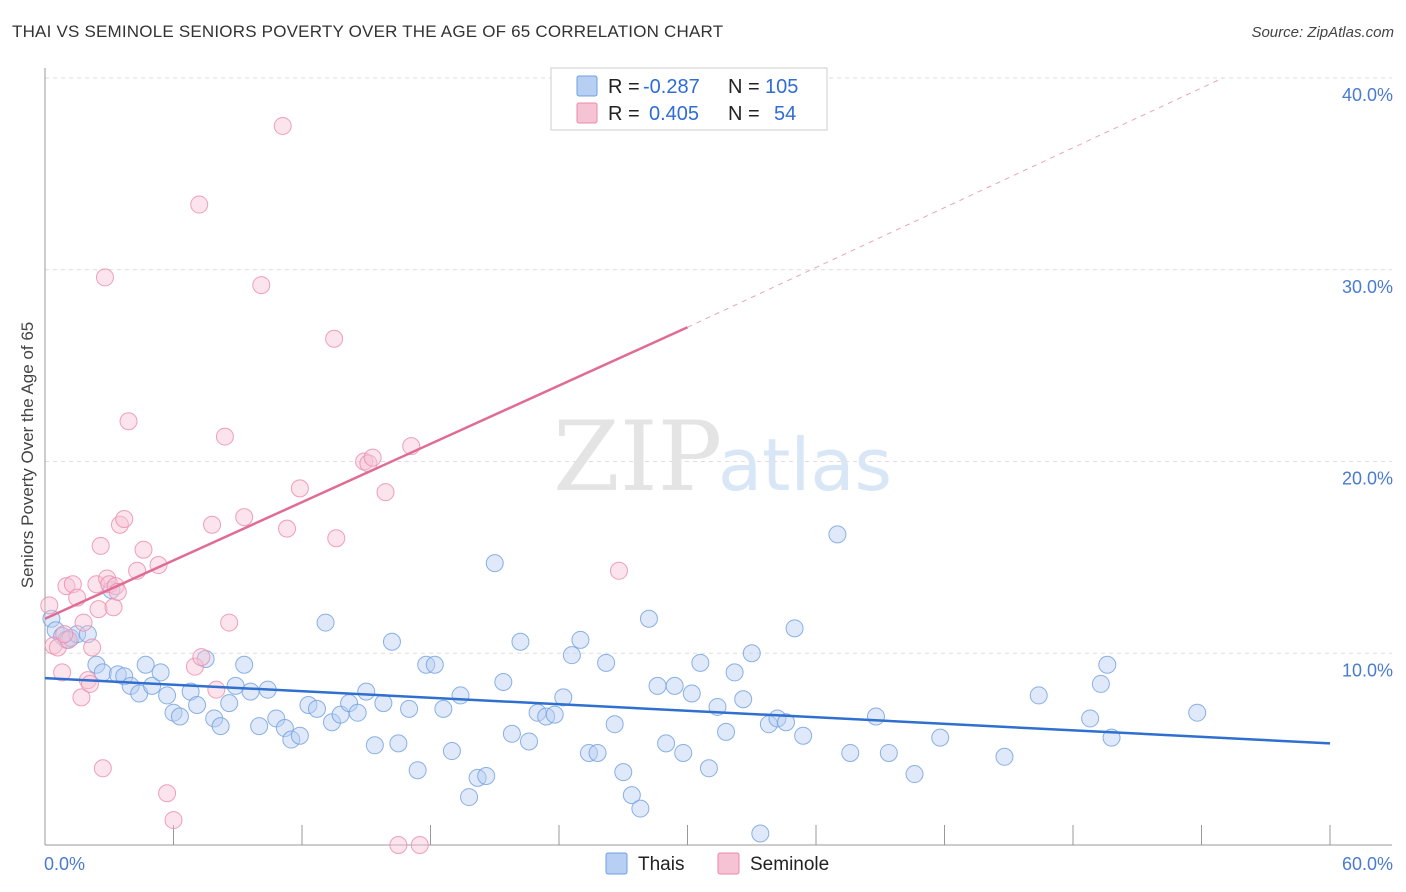 This screenshot has width=1406, height=892. What do you see at coordinates (587, 86) in the screenshot?
I see `legend-swatch-thais` at bounding box center [587, 86].